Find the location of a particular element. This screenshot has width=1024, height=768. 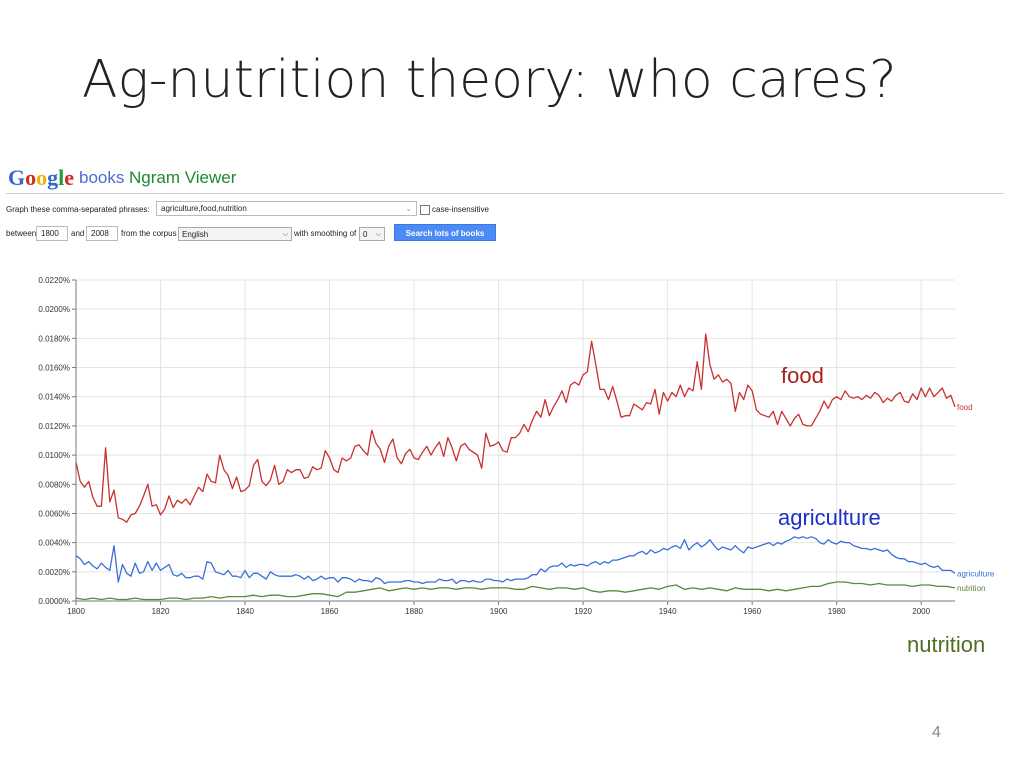

books-word: books is located at coordinates (102, 177).